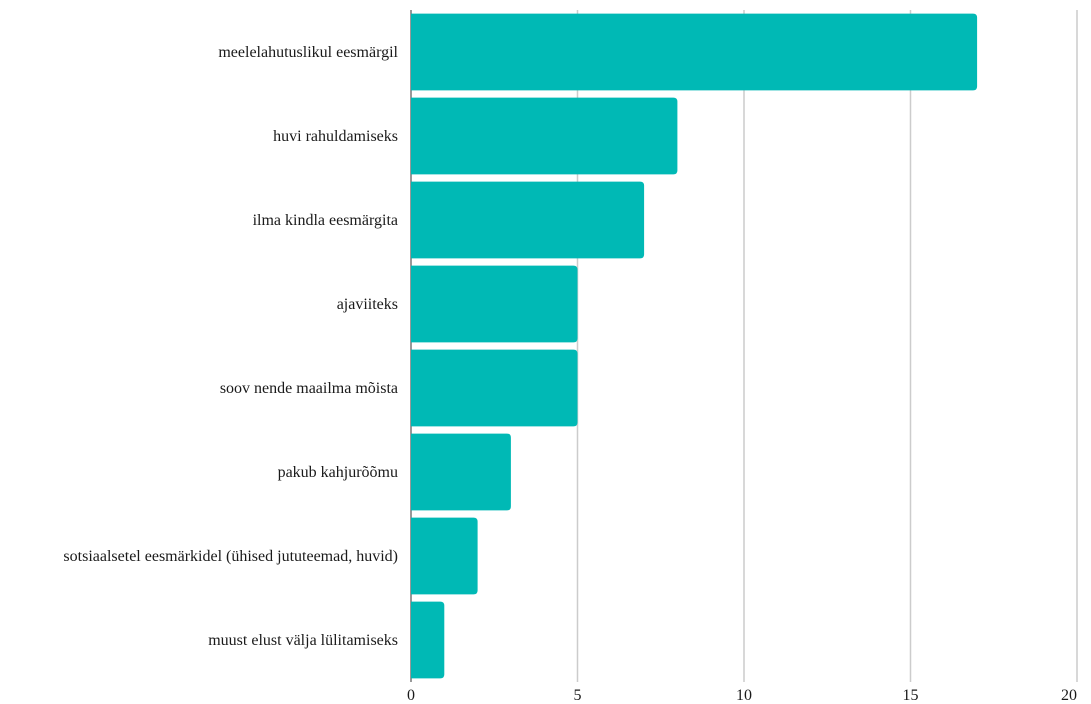 The height and width of the screenshot is (704, 1091). Describe the element at coordinates (911, 695) in the screenshot. I see `x-tick-label-15: 15` at that location.